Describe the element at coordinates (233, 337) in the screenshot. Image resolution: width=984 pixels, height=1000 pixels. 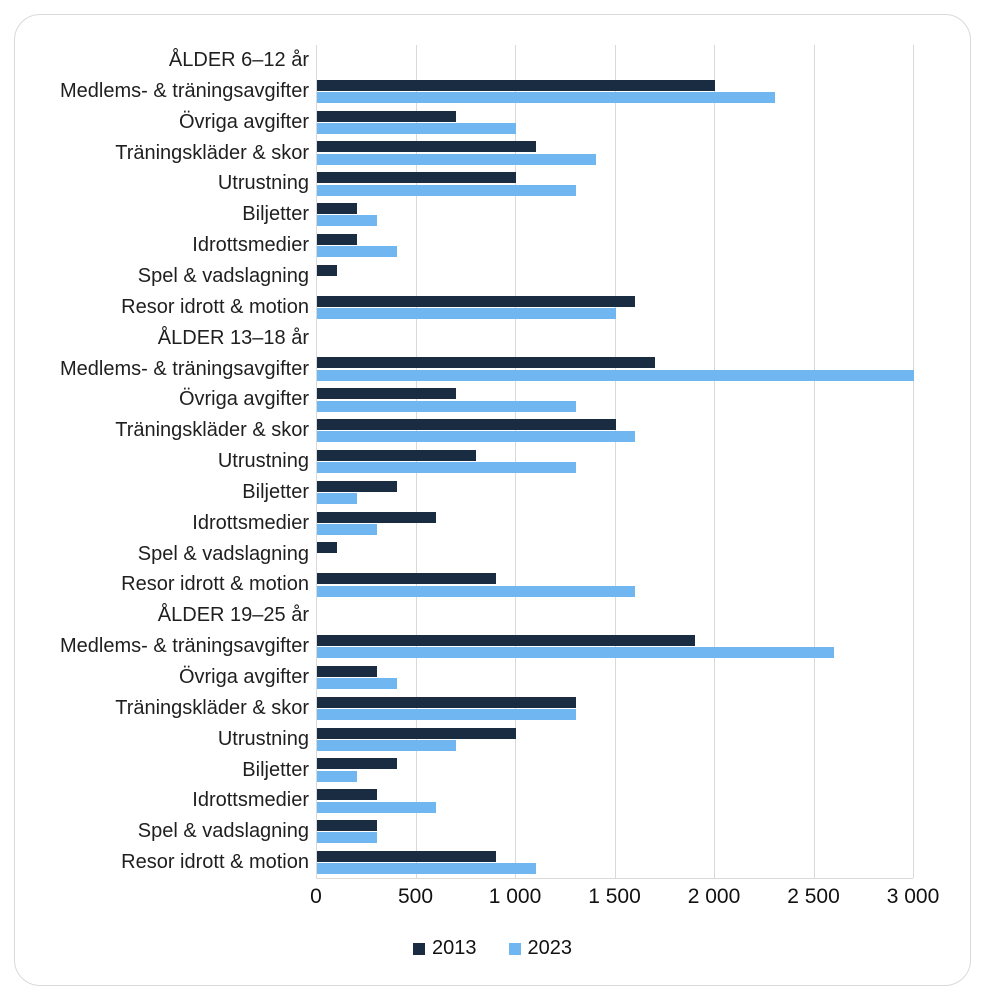
I see `group-header-label: ÅLDER 13–18 år` at that location.